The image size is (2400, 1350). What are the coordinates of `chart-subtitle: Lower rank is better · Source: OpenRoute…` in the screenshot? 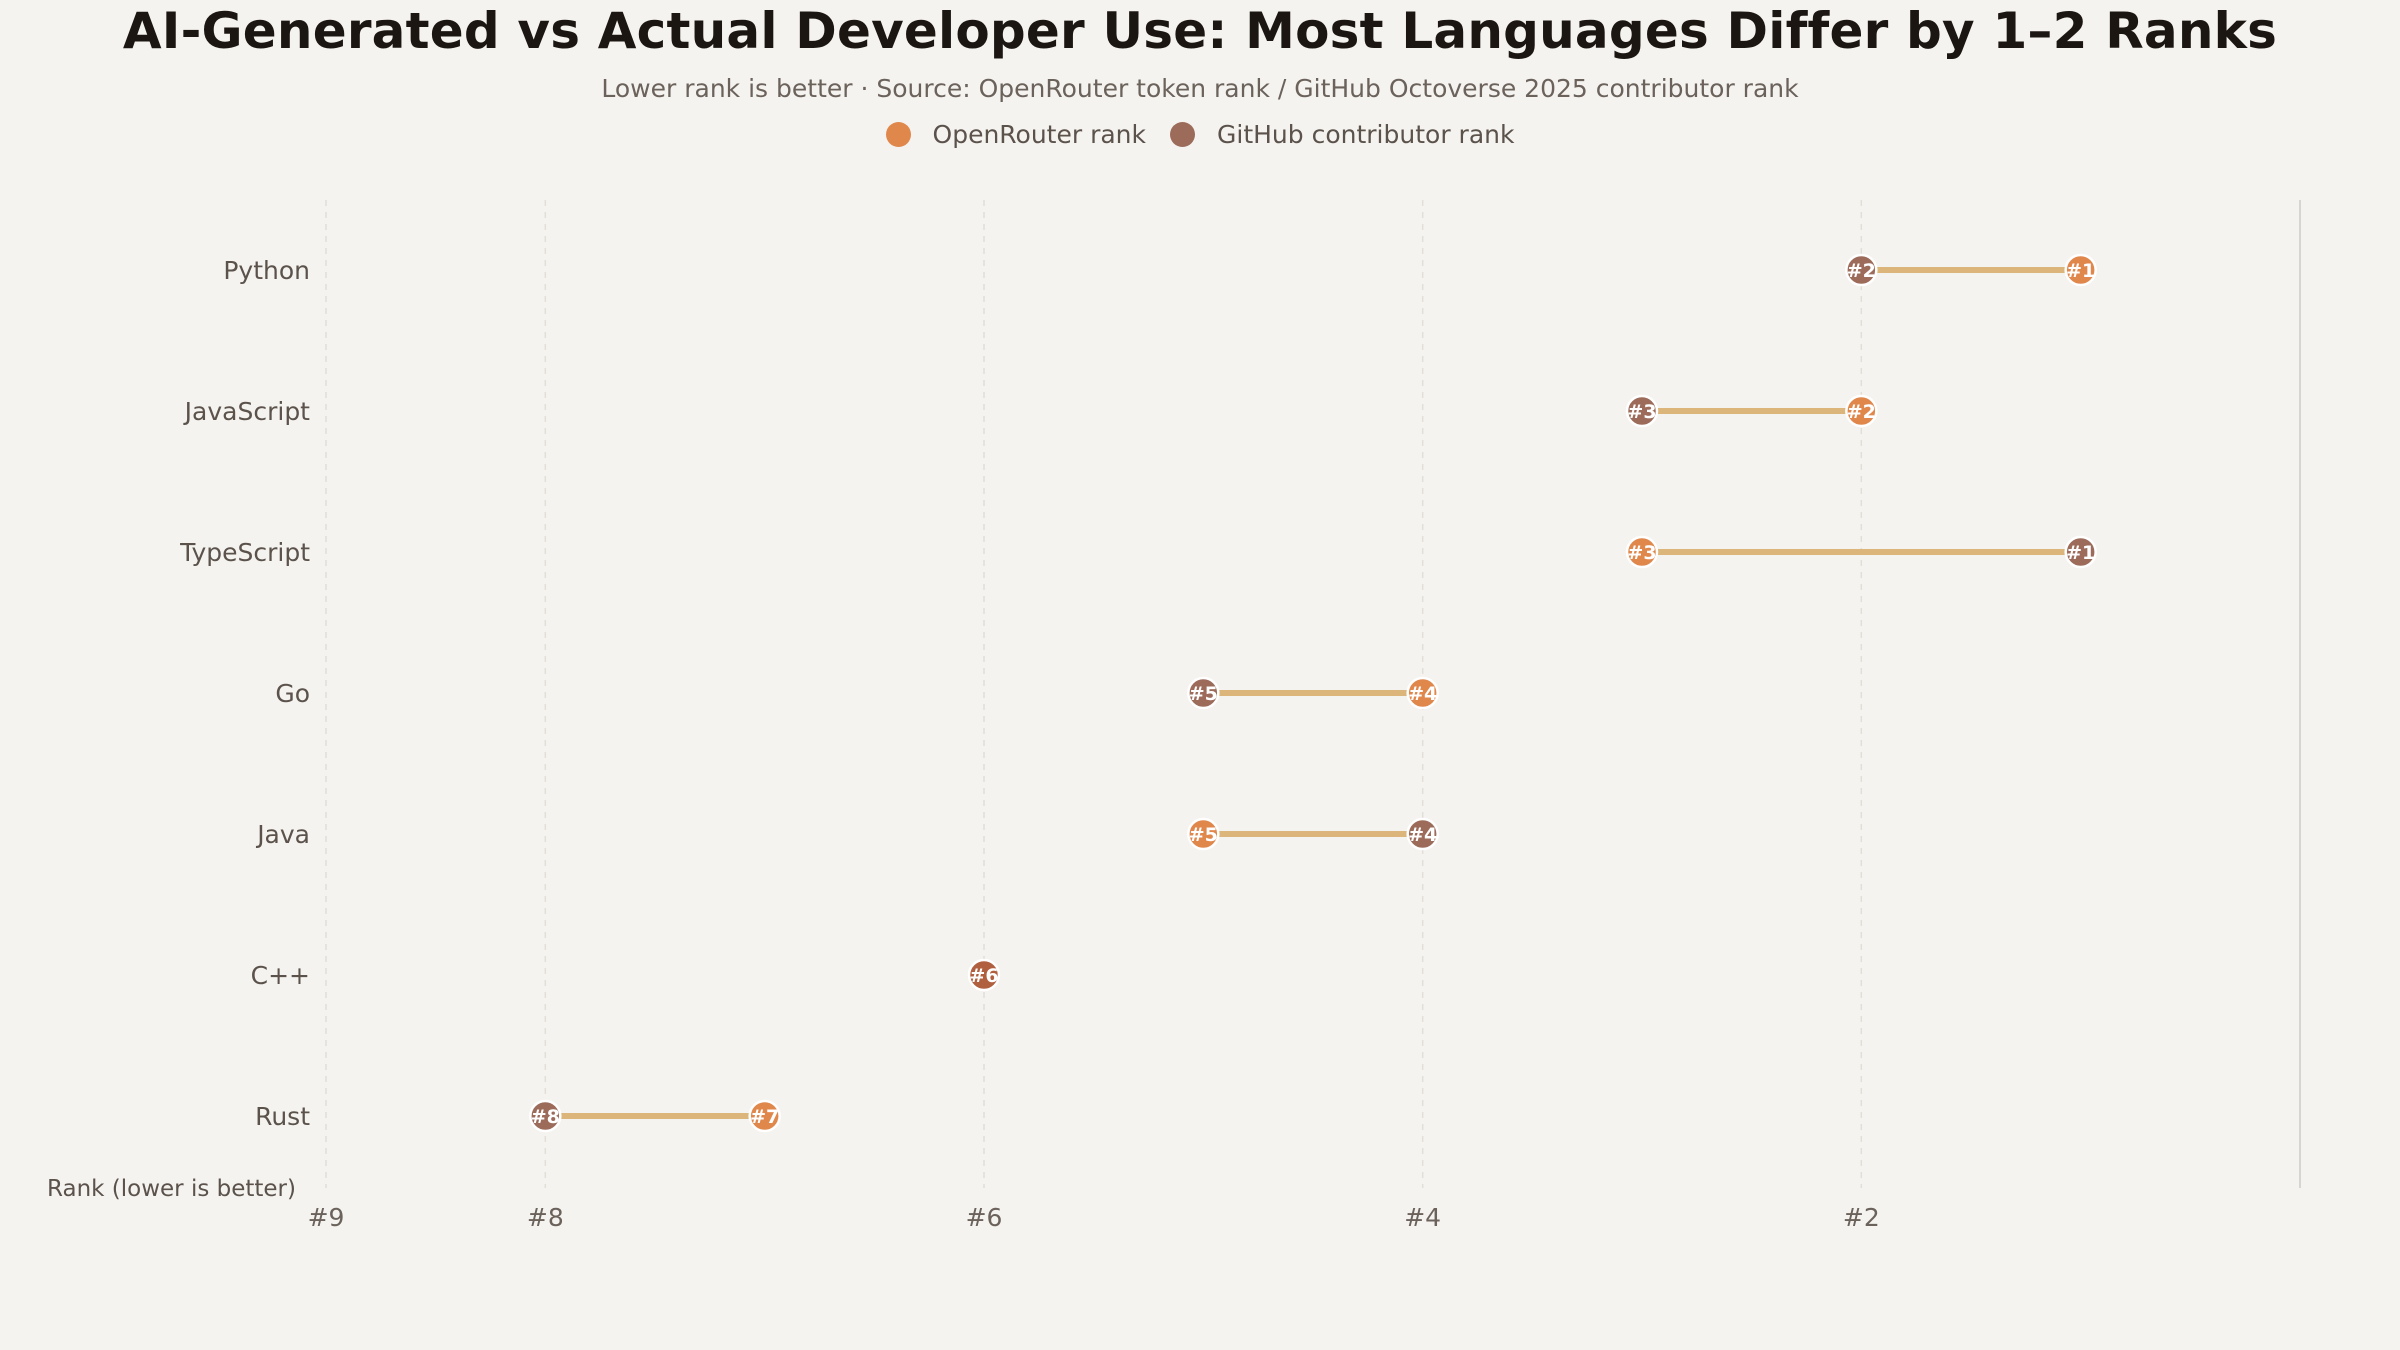 It's located at (1200, 88).